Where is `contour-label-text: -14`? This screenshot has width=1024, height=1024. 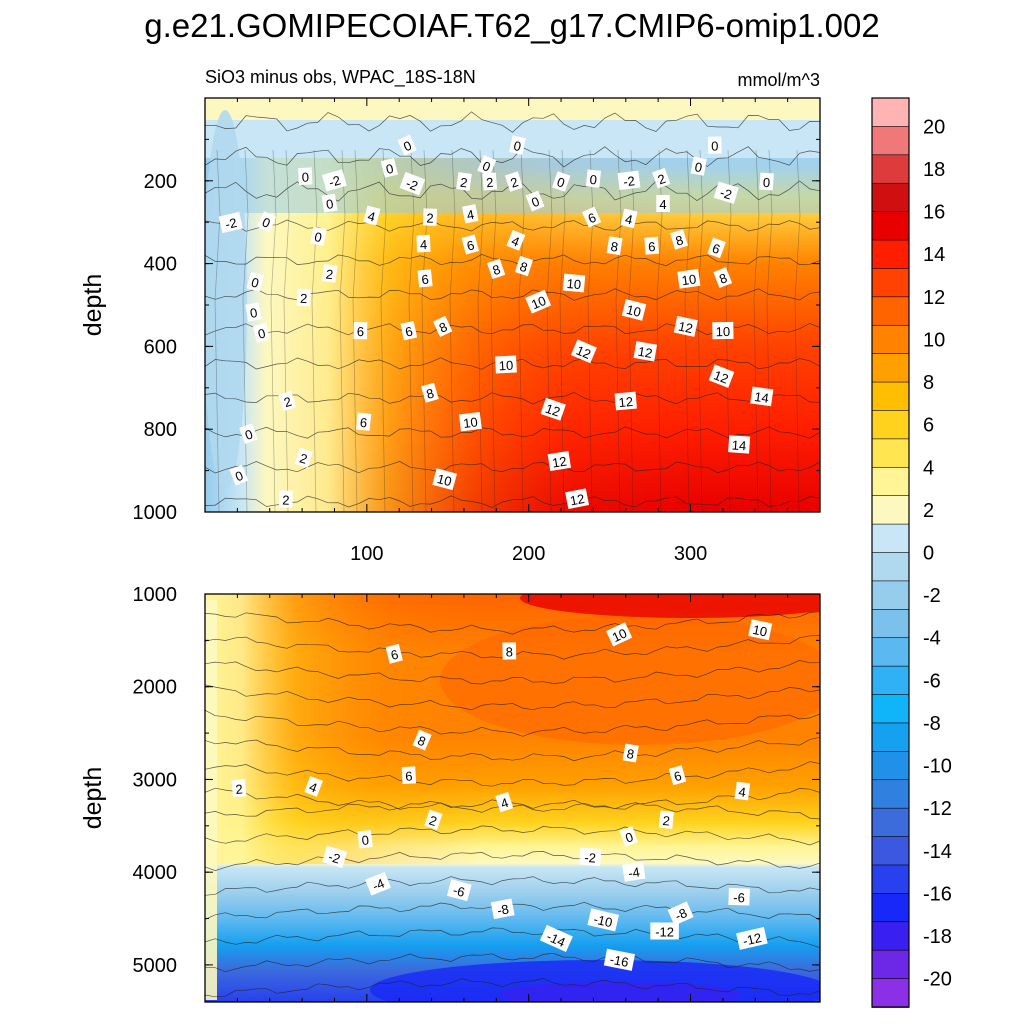
contour-label-text: -14 is located at coordinates (555, 939).